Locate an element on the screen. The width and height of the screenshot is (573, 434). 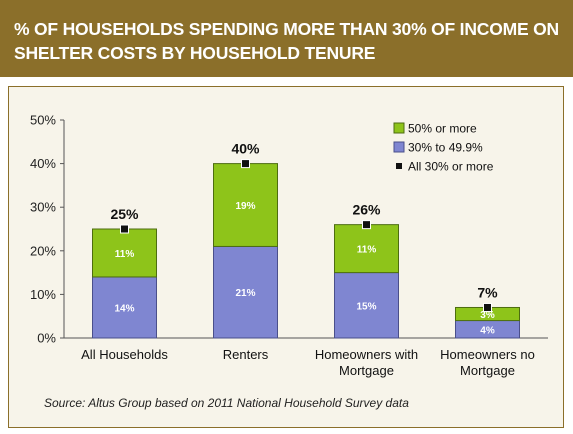
legend-swatch-50-plus is located at coordinates (399, 128).